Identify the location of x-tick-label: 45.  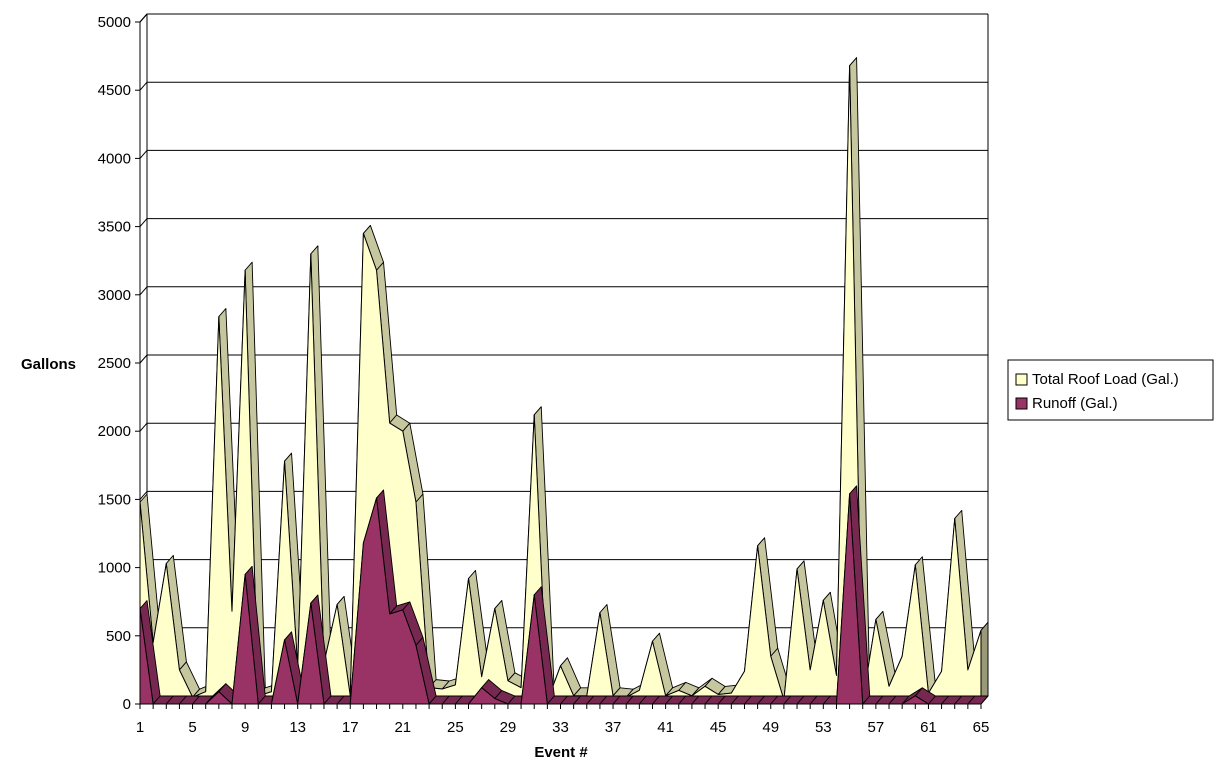
(718, 727).